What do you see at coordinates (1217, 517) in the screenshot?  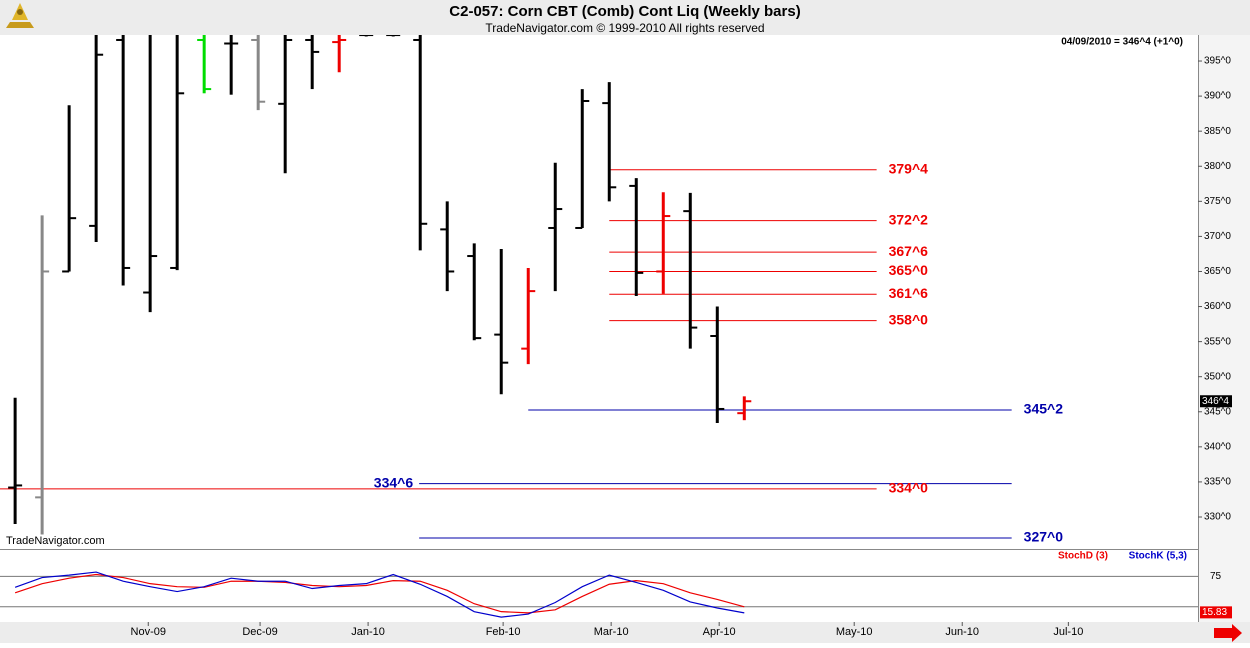 I see `y-tick-label: 330^0` at bounding box center [1217, 517].